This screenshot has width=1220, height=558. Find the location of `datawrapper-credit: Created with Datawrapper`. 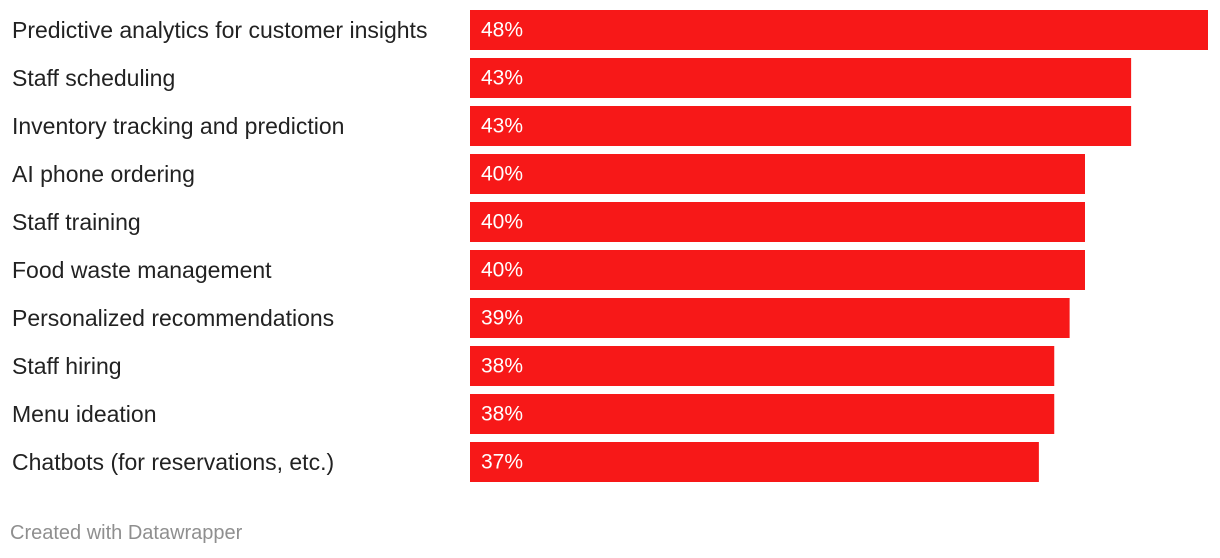

datawrapper-credit: Created with Datawrapper is located at coordinates (126, 533).